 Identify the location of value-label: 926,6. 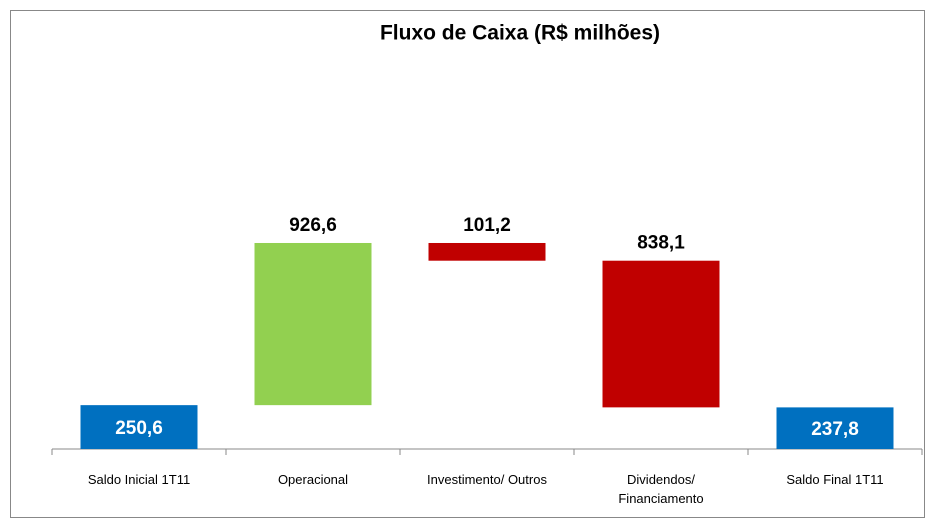
(313, 225).